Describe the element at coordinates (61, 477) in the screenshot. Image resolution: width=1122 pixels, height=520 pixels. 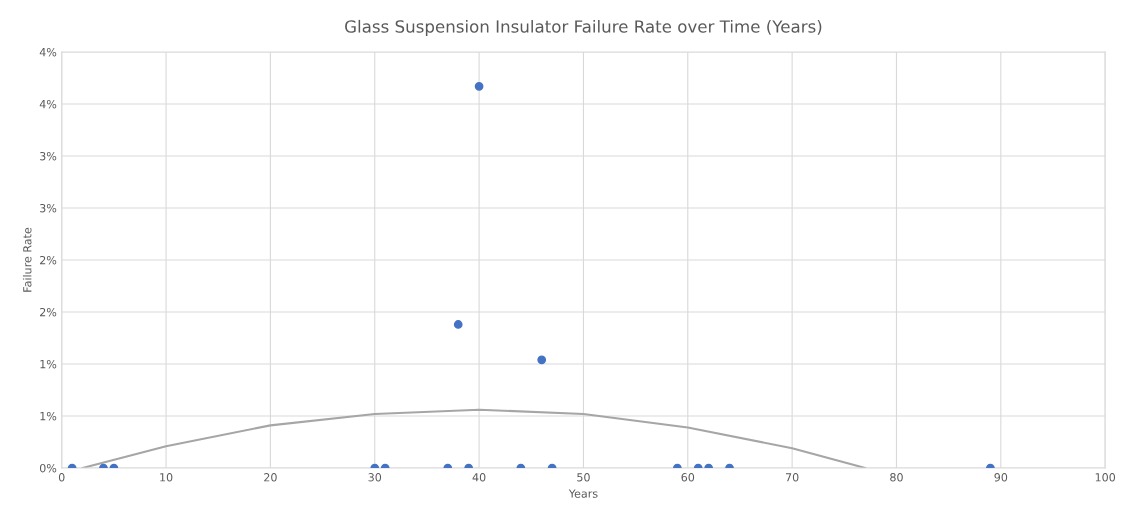
I see `x-tick-label: 0` at that location.